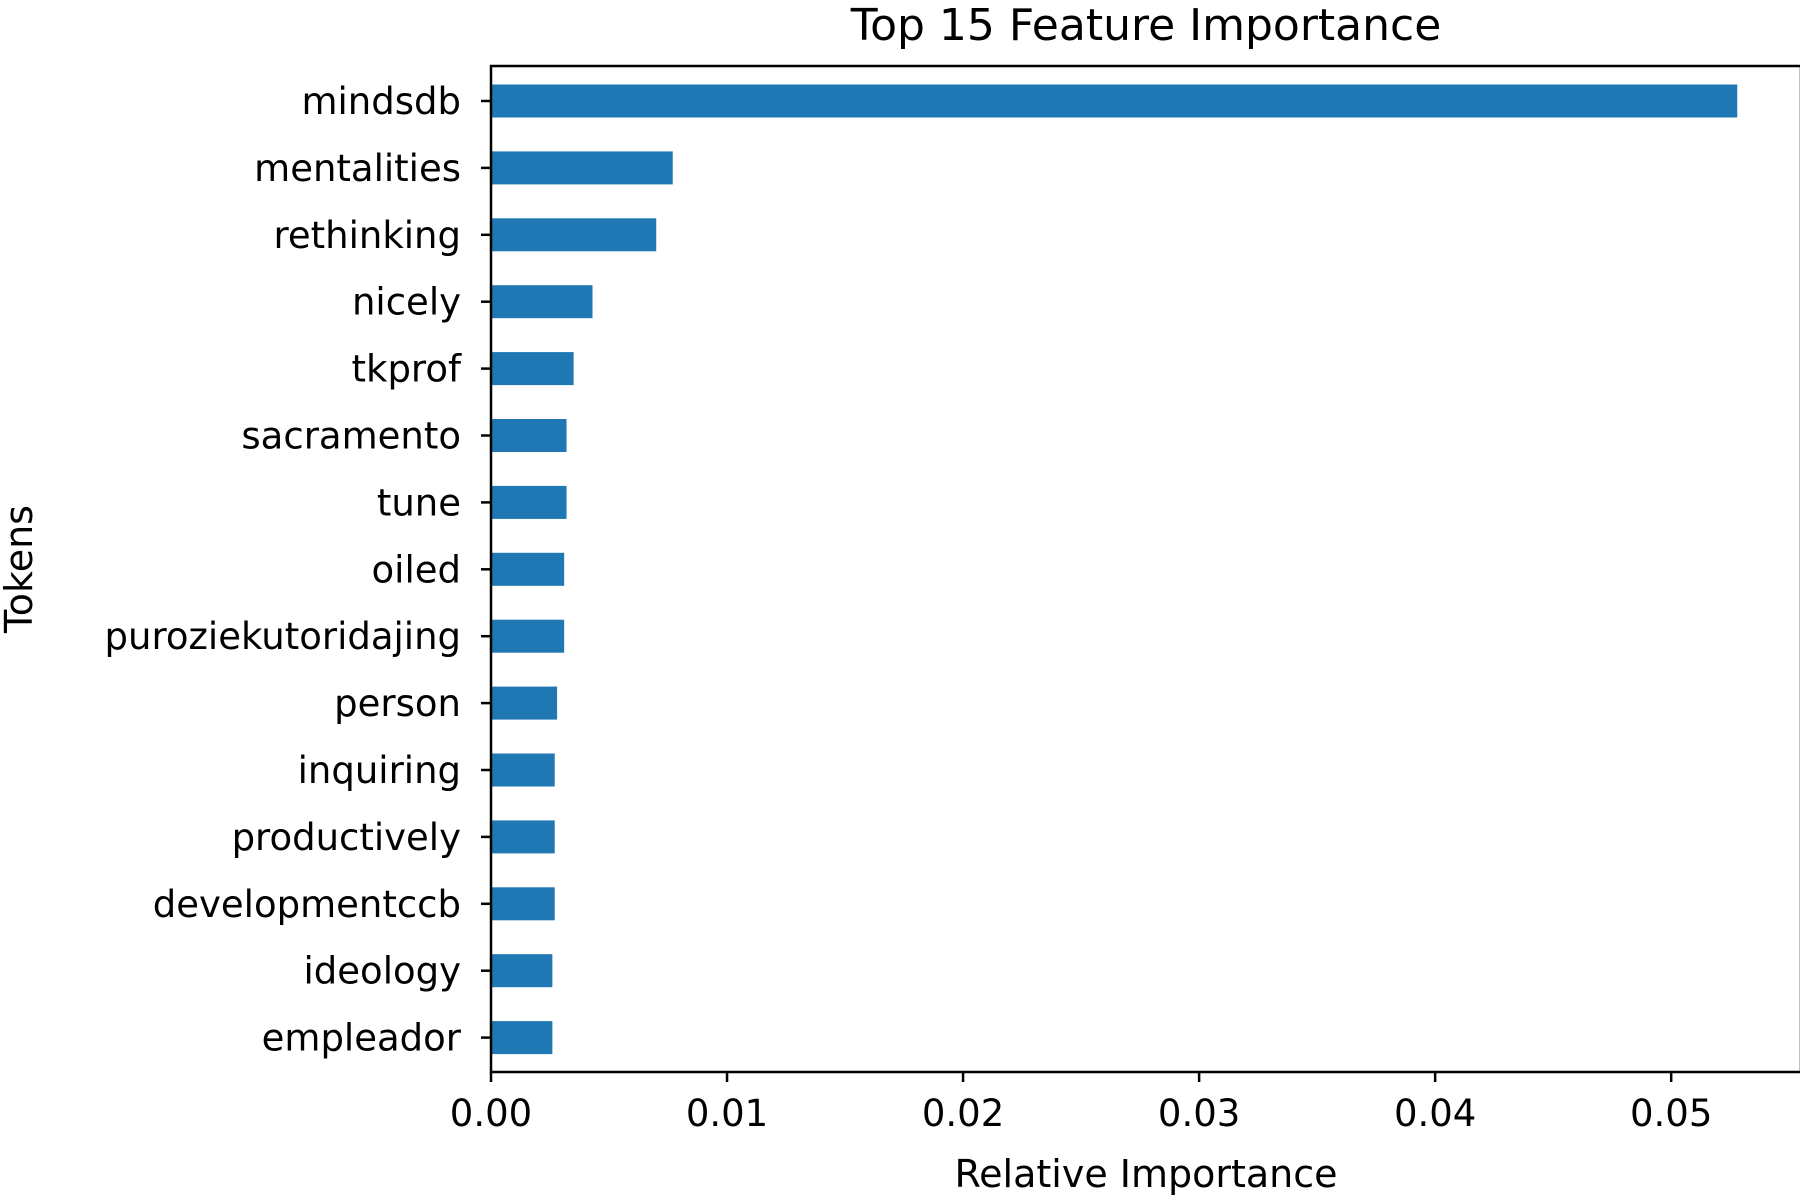 The height and width of the screenshot is (1200, 1800). I want to click on x-tick-label: 0.03, so click(1199, 1113).